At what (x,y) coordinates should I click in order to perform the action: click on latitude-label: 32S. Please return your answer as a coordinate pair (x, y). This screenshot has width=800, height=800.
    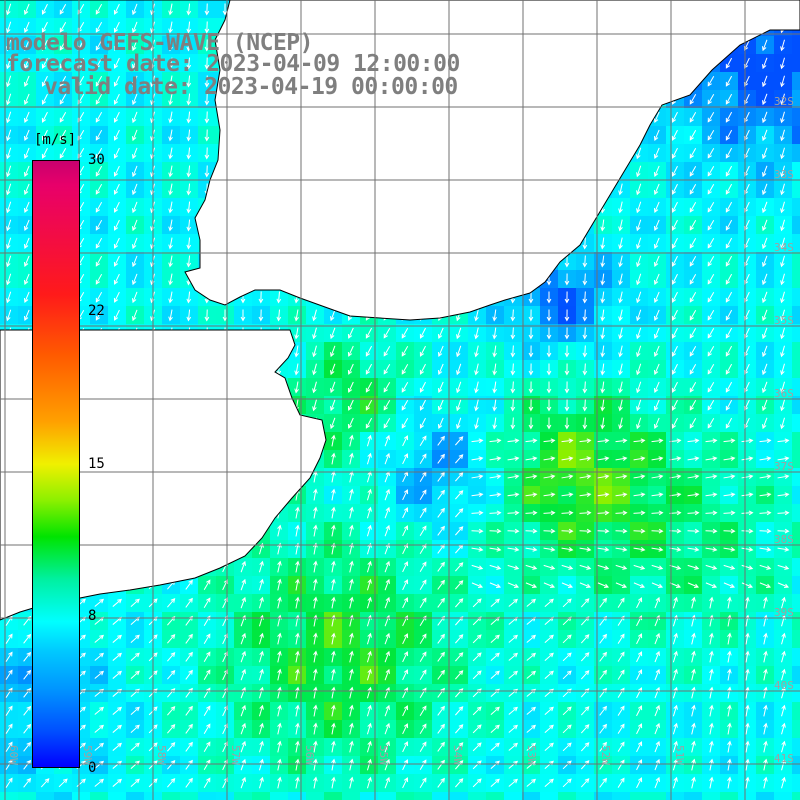
    Looking at the image, I should click on (784, 101).